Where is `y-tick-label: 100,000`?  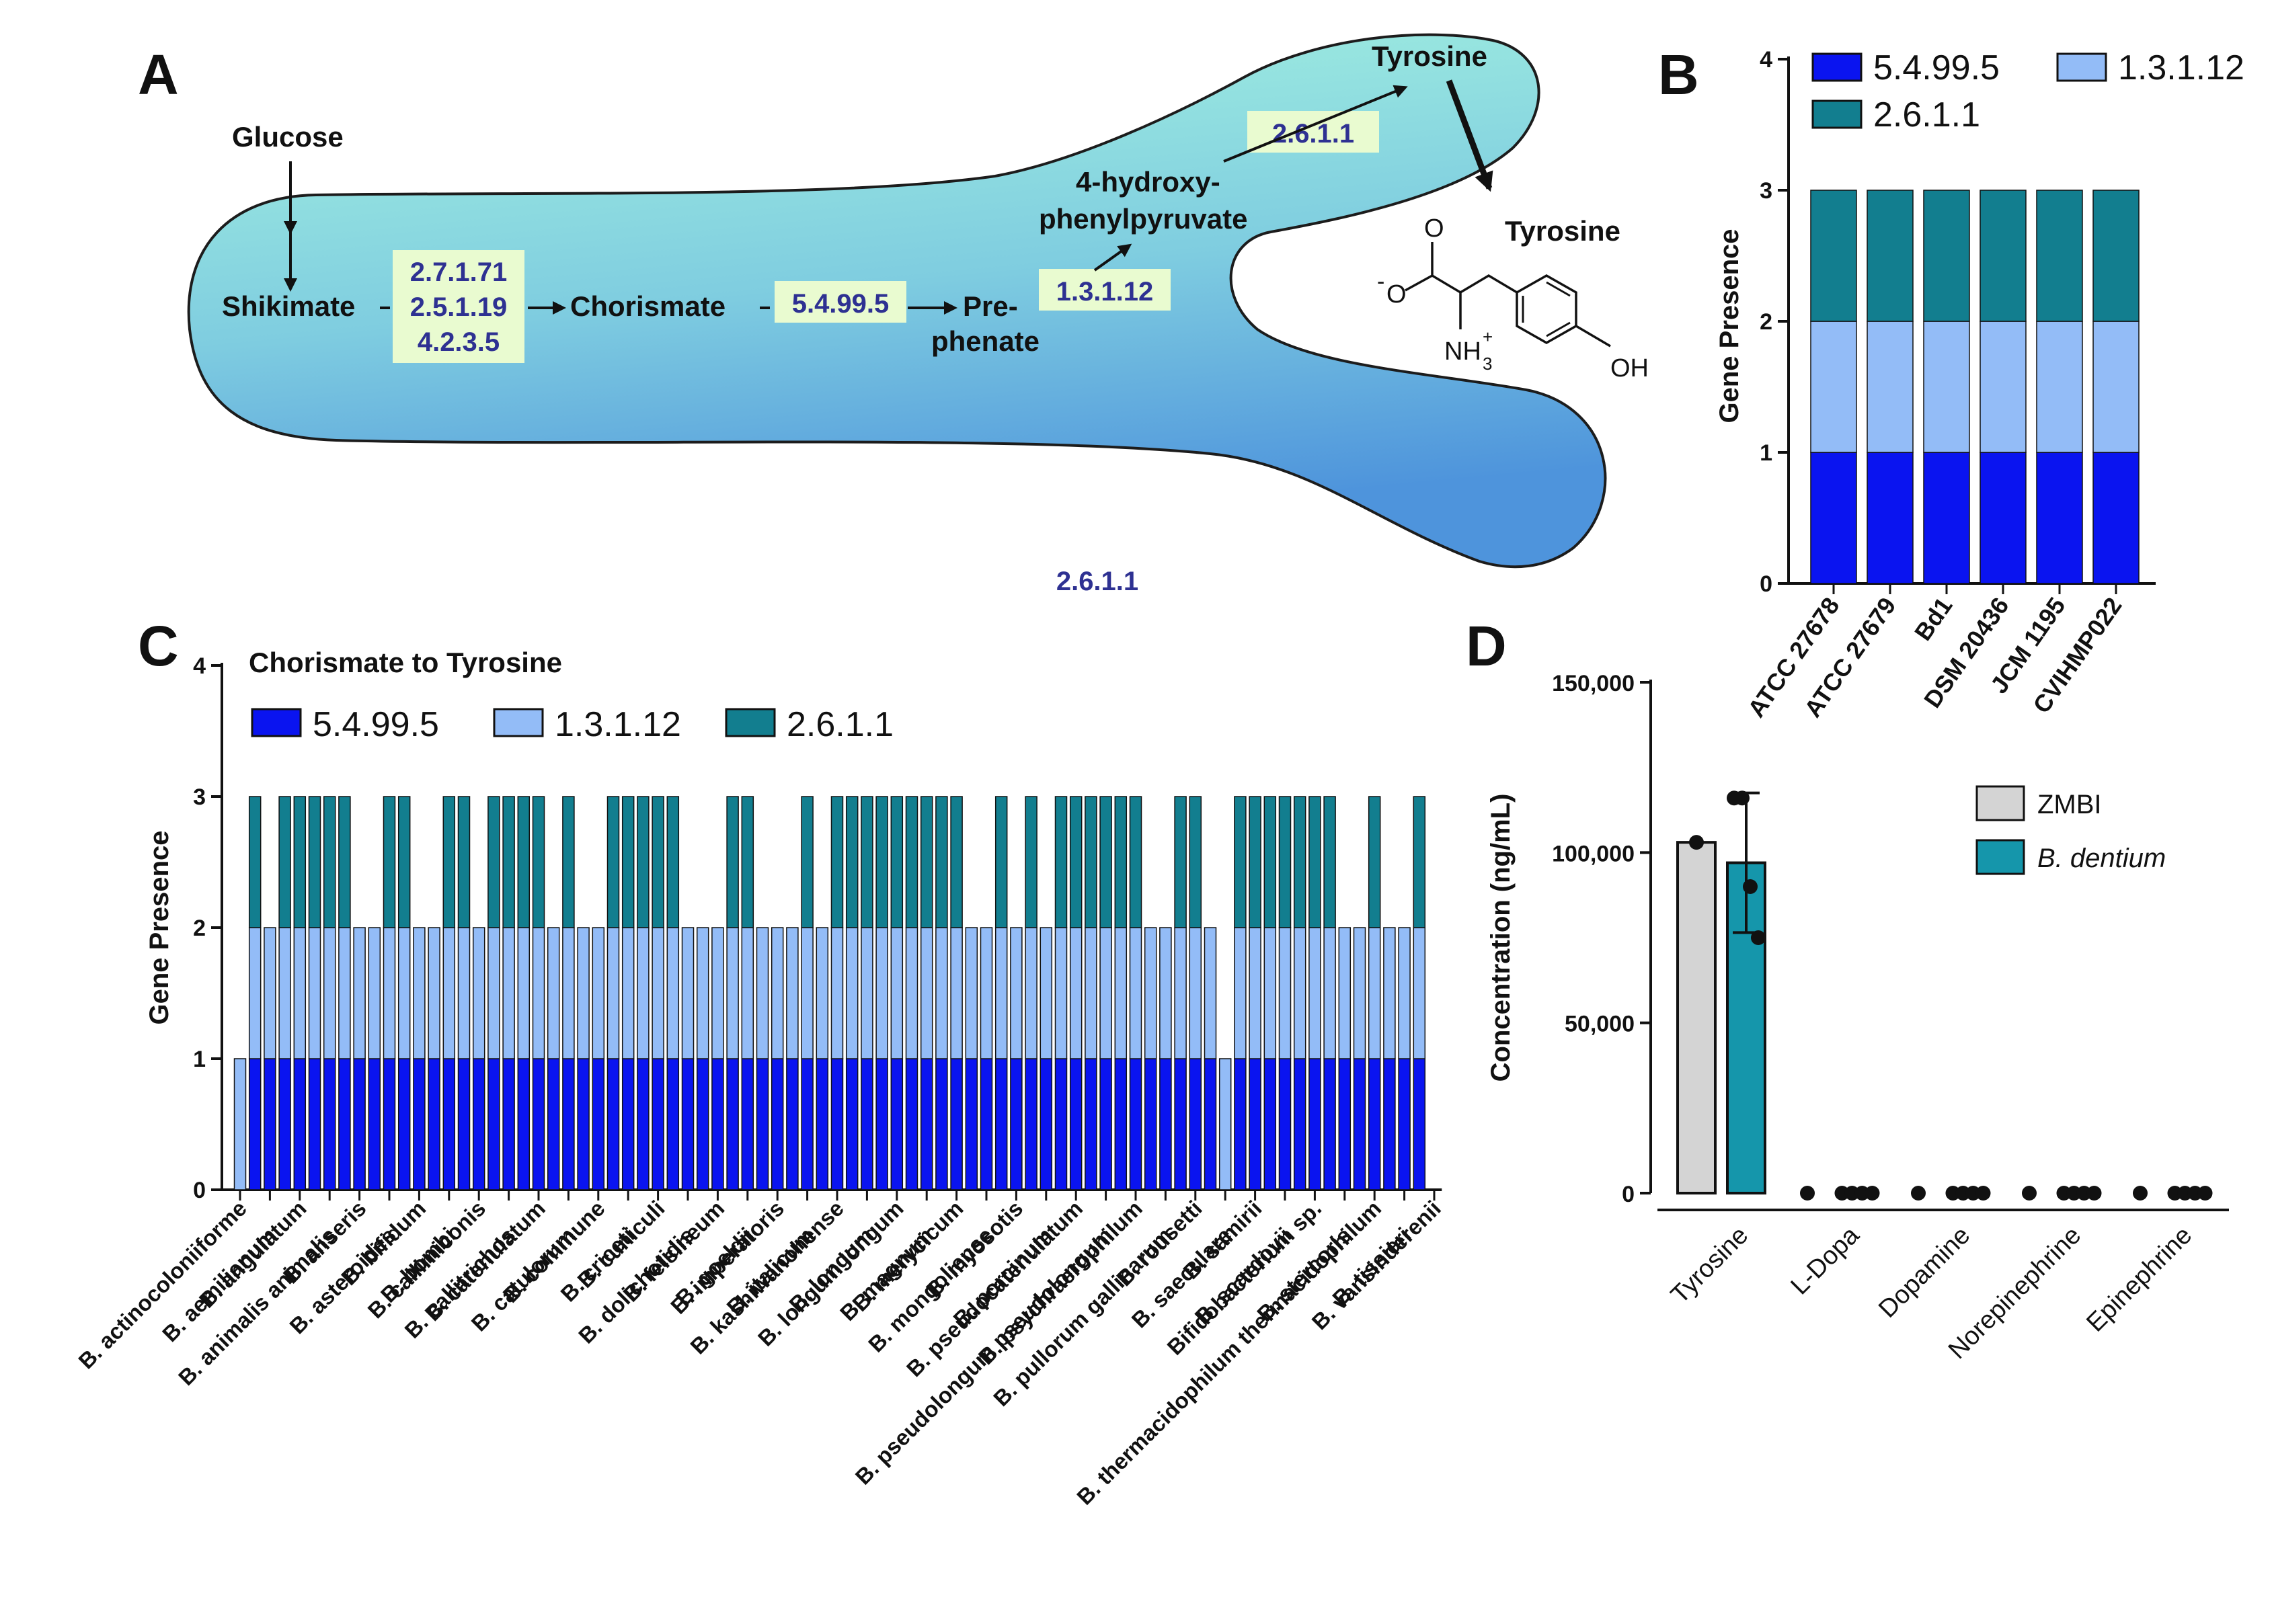 y-tick-label: 100,000 is located at coordinates (1593, 853).